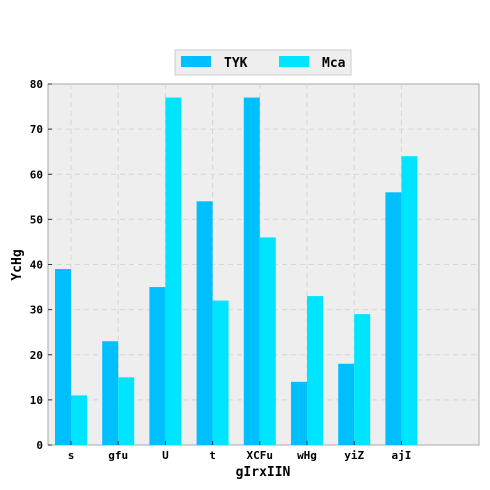 This screenshot has width=490, height=490. What do you see at coordinates (334, 63) in the screenshot?
I see `legend-label-mca: Mca` at bounding box center [334, 63].